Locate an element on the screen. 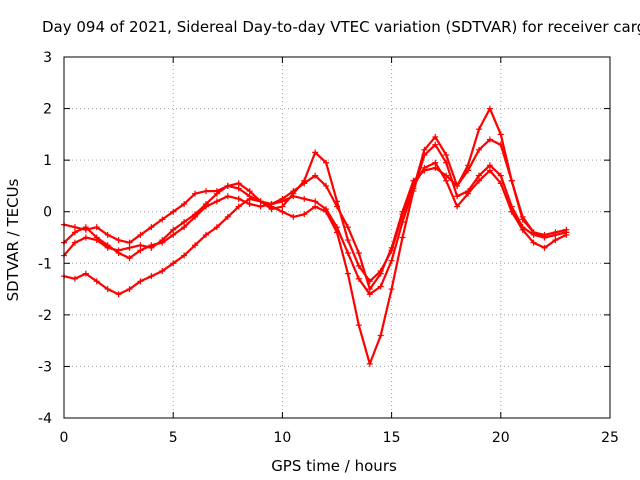  x-tick-label: 0 is located at coordinates (64, 438).